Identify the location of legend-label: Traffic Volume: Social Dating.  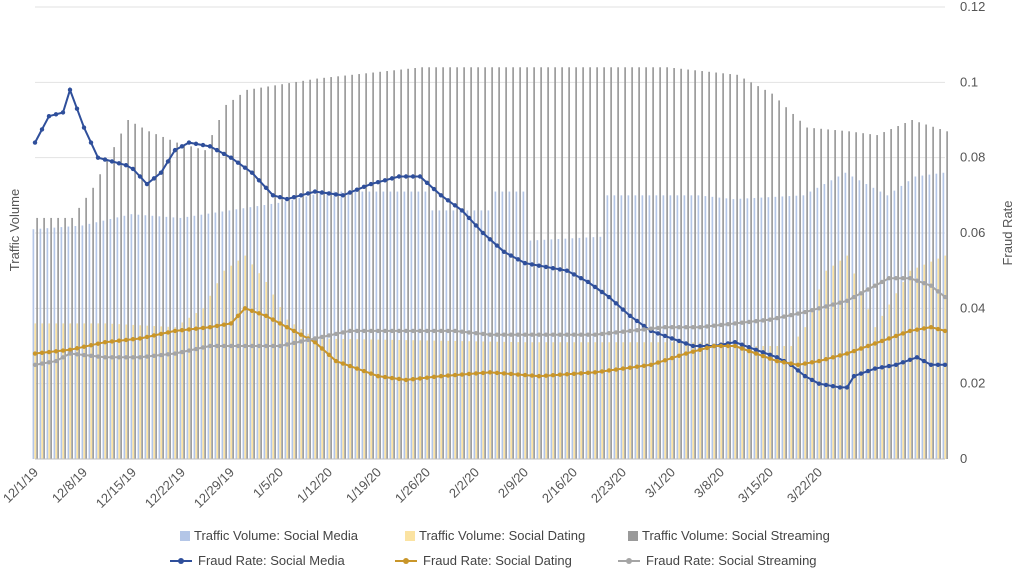
(502, 535).